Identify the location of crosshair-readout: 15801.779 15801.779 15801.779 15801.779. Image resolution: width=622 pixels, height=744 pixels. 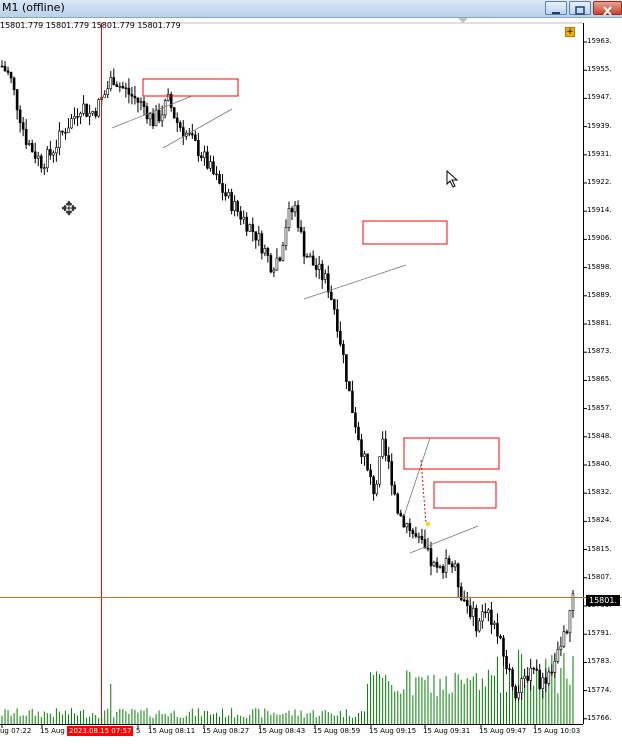
(90, 25).